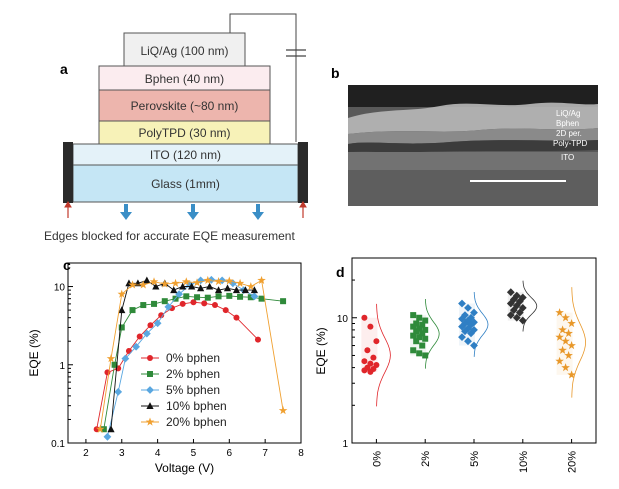 The image size is (619, 489). Describe the element at coordinates (230, 453) in the screenshot. I see `x-tick-label: 6` at that location.